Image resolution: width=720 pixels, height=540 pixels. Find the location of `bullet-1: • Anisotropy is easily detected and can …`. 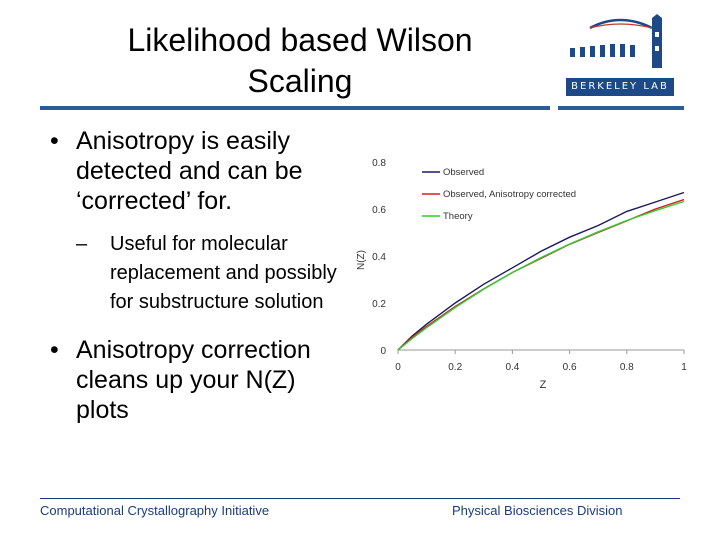

bullet-1: • Anisotropy is easily detected and can … is located at coordinates (195, 171).